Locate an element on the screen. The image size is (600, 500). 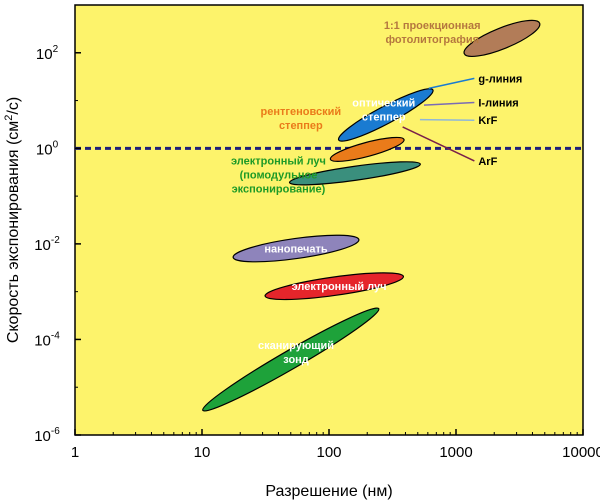
y-tick-label: 10⁻⁶ is located at coordinates (47, 435).